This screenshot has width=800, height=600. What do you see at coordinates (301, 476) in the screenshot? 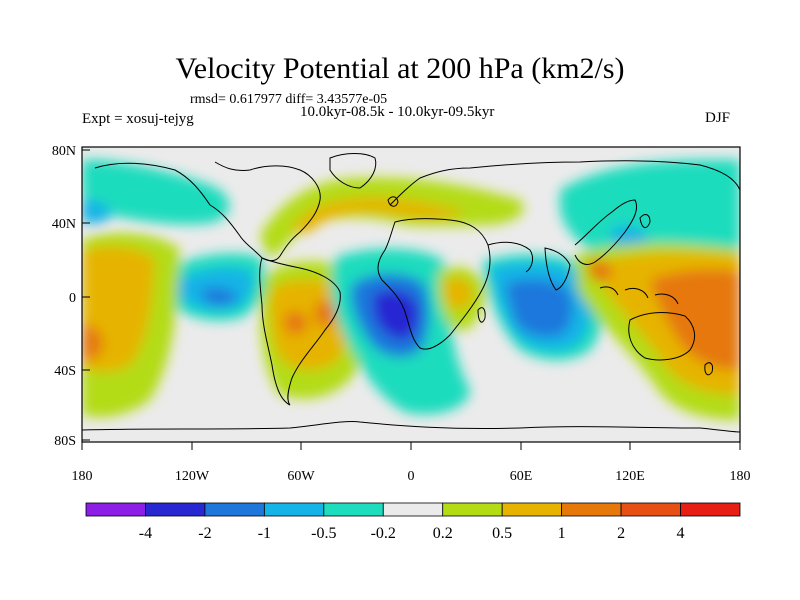
I see `lon-label: 60W` at bounding box center [301, 476].